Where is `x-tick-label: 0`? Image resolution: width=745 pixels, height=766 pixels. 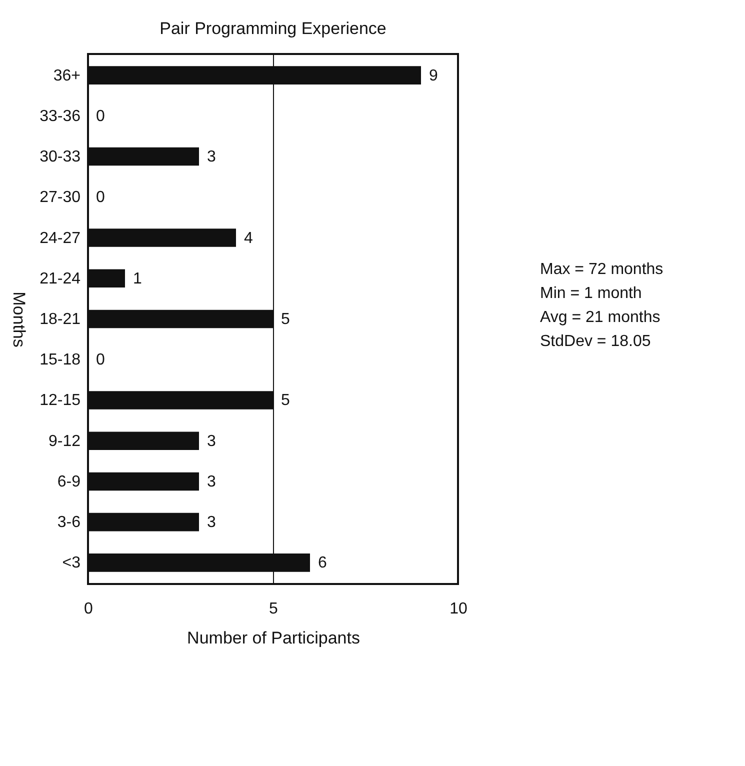 x-tick-label: 0 is located at coordinates (89, 609).